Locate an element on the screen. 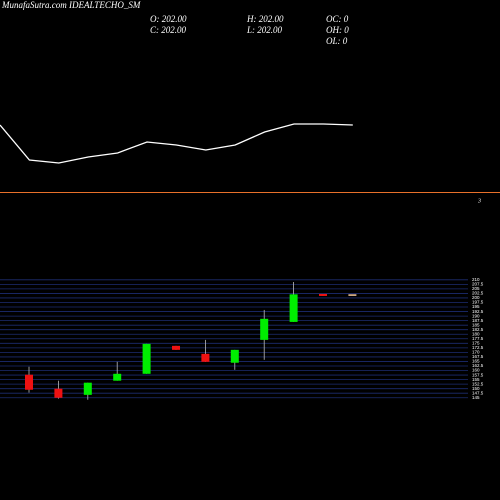 This screenshot has width=500, height=500. y-tick-label: 157.5 is located at coordinates (478, 374).